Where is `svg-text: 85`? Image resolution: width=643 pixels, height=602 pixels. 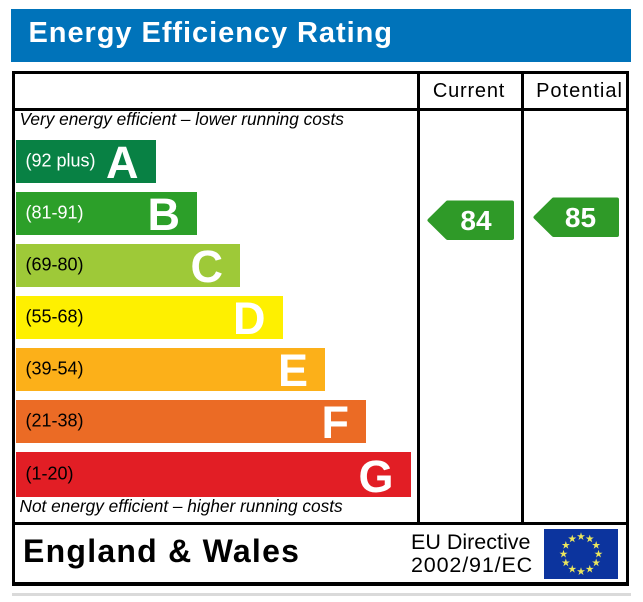
svg-text: 85 is located at coordinates (580, 217).